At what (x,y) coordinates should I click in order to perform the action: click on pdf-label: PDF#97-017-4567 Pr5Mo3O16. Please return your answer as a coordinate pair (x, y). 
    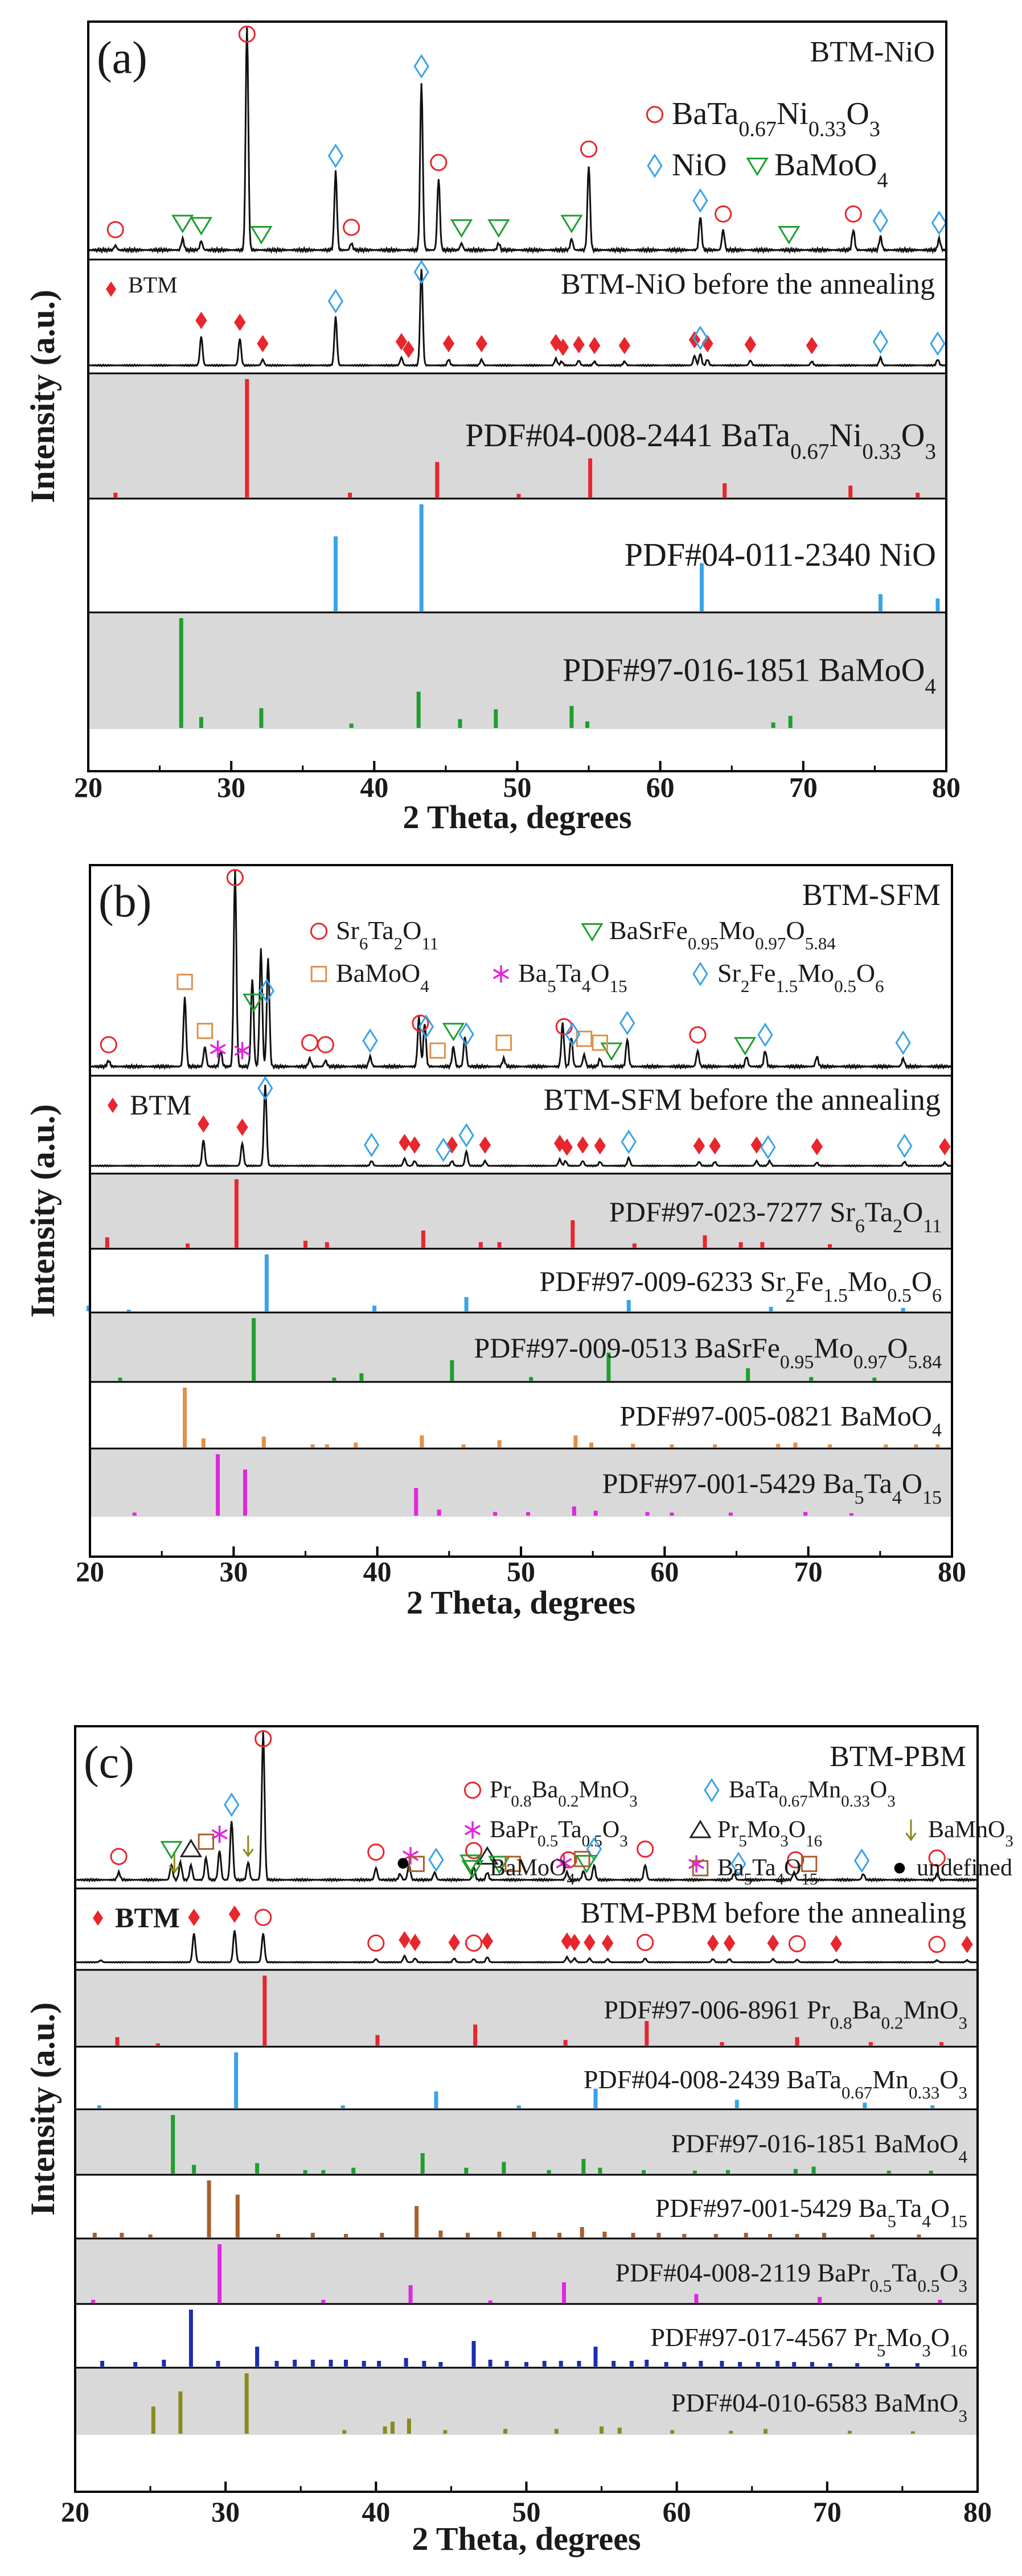
    Looking at the image, I should click on (808, 2342).